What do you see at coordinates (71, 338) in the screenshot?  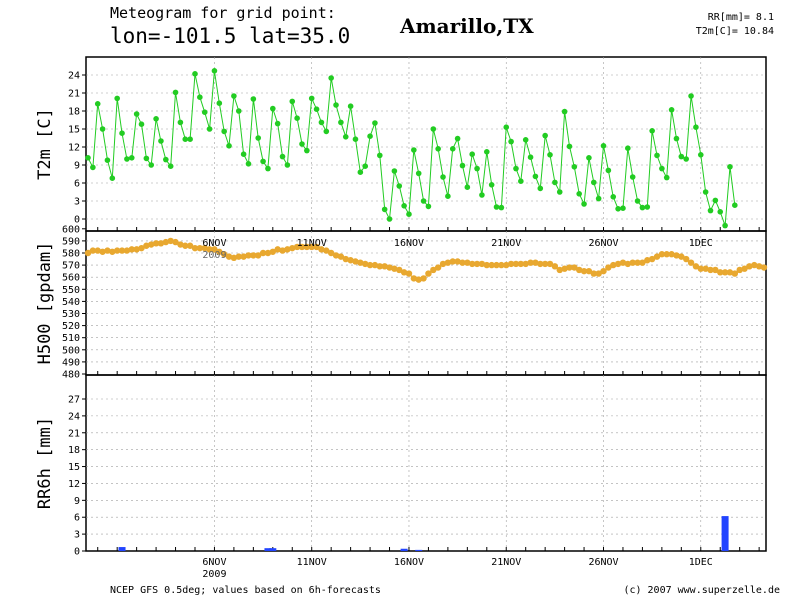 I see `y-tick-label: 510` at bounding box center [71, 338].